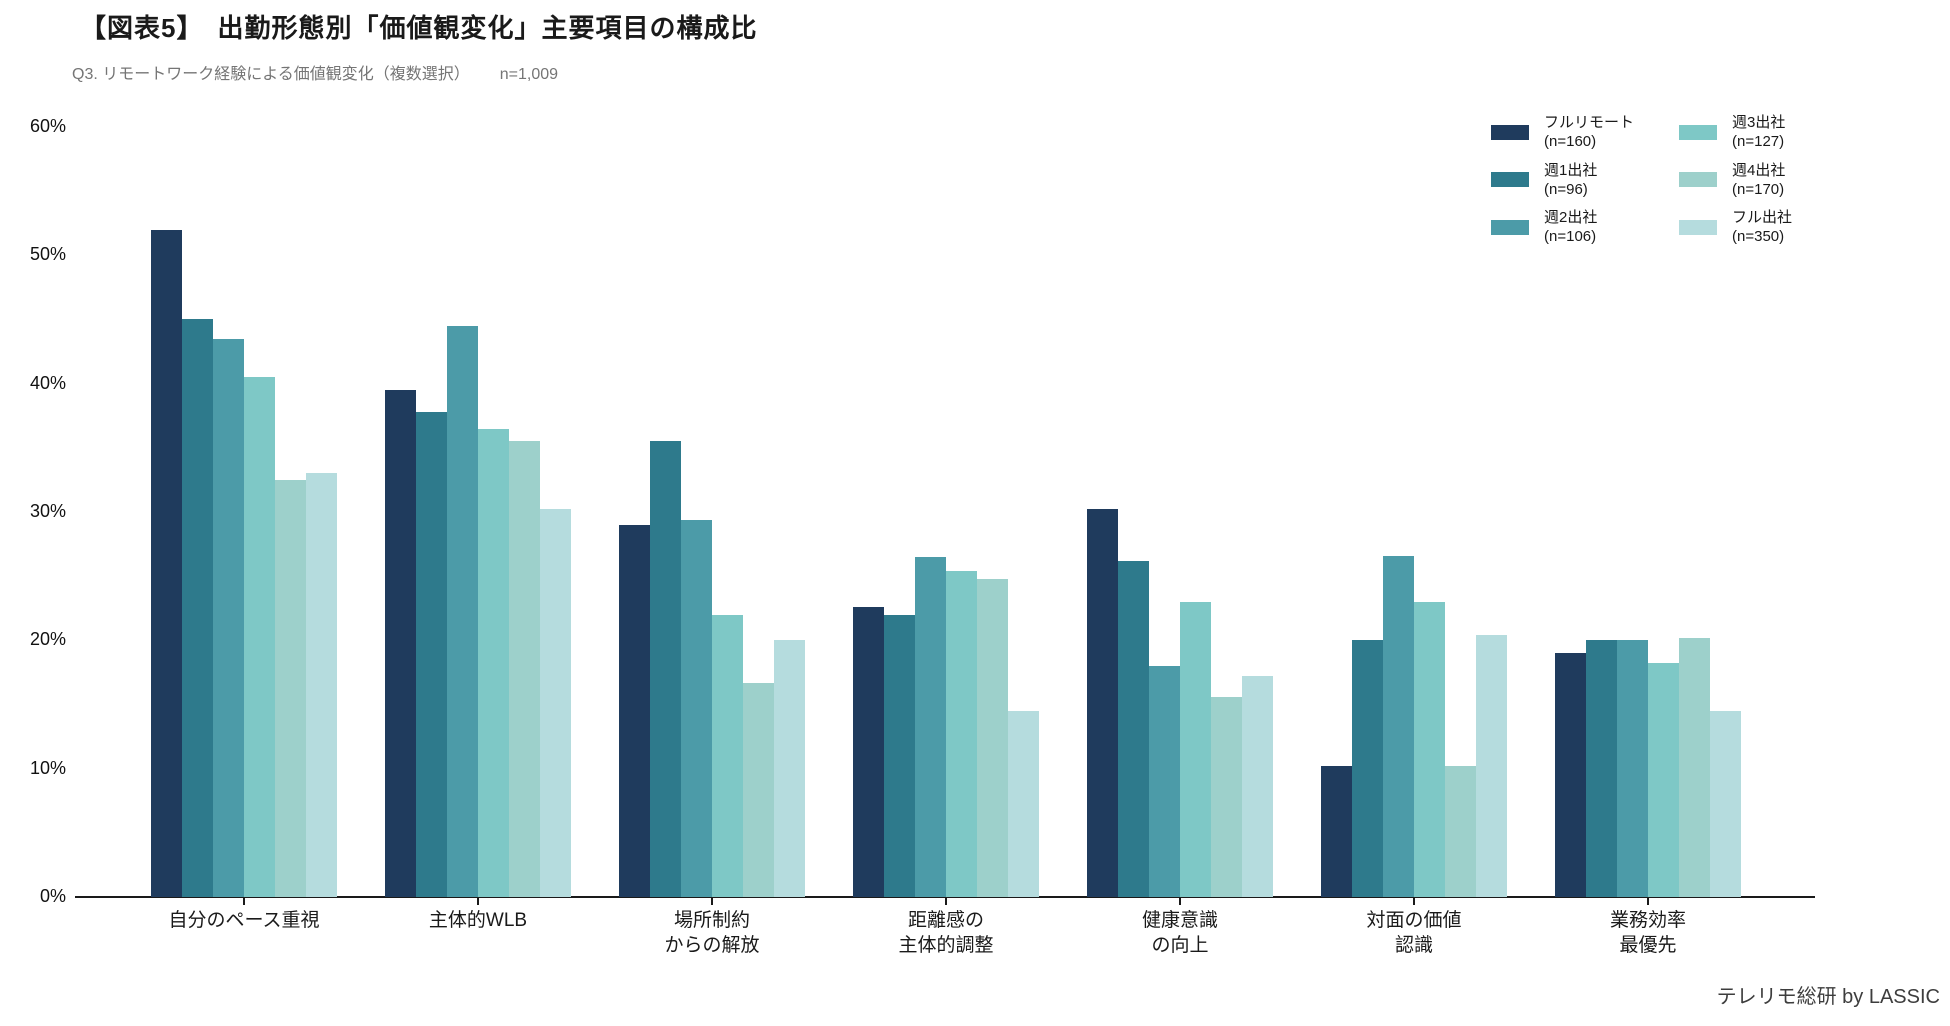 This screenshot has width=1950, height=1026. Describe the element at coordinates (1571, 227) in the screenshot. I see `legend-label: 週2出社 (n=106)` at that location.